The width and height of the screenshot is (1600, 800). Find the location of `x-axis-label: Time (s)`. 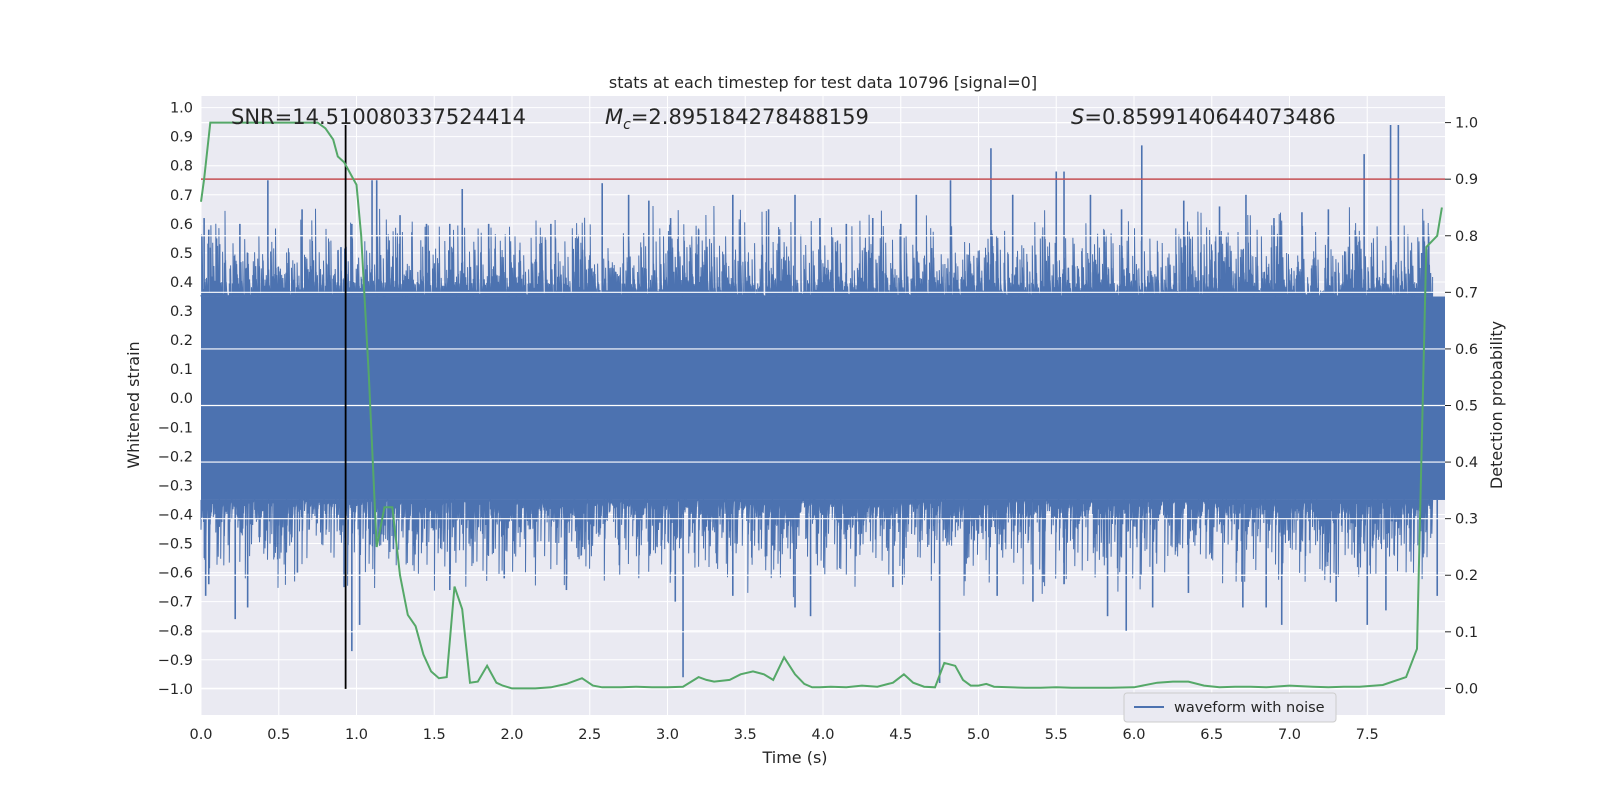

x-axis-label: Time (s) is located at coordinates (794, 757).